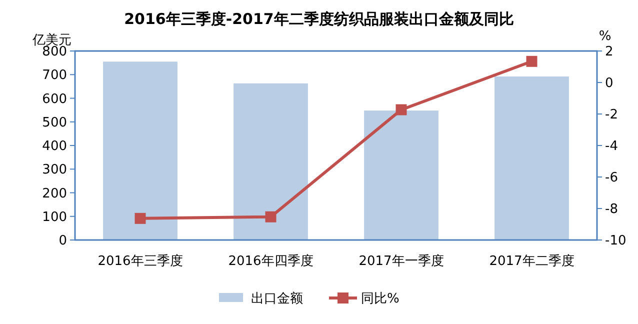 The image size is (638, 324). Describe the element at coordinates (54, 52) in the screenshot. I see `y-tick-label: 800` at that location.